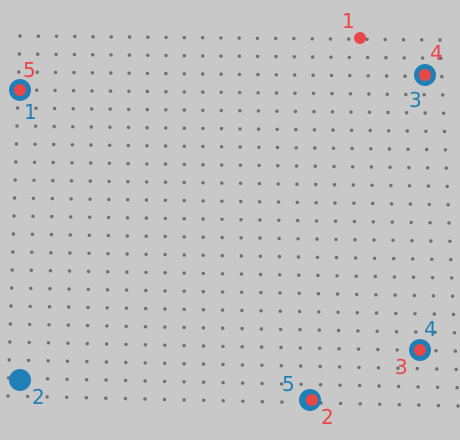 Image resolution: width=460 pixels, height=440 pixels. Describe the element at coordinates (436, 53) in the screenshot. I see `red-marker-4-label: 4` at that location.